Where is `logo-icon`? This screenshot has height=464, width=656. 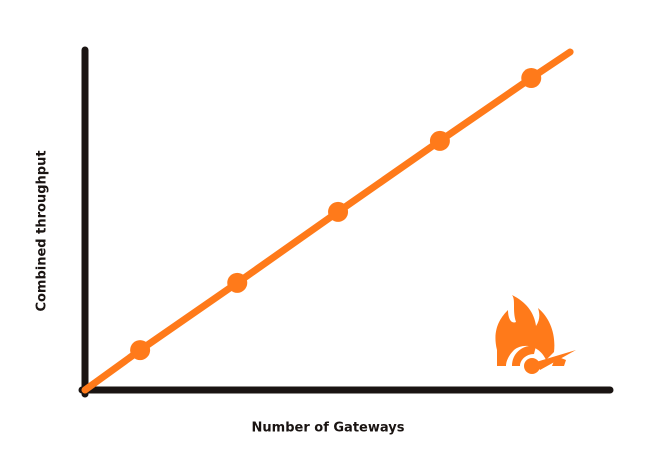
logo-icon is located at coordinates (535, 334).